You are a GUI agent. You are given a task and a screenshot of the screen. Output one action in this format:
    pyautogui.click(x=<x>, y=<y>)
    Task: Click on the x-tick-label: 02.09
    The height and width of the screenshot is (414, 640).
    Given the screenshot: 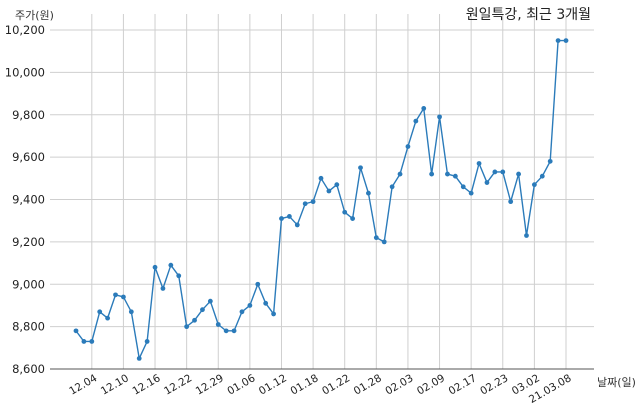 What is the action you would take?
    pyautogui.click(x=431, y=384)
    